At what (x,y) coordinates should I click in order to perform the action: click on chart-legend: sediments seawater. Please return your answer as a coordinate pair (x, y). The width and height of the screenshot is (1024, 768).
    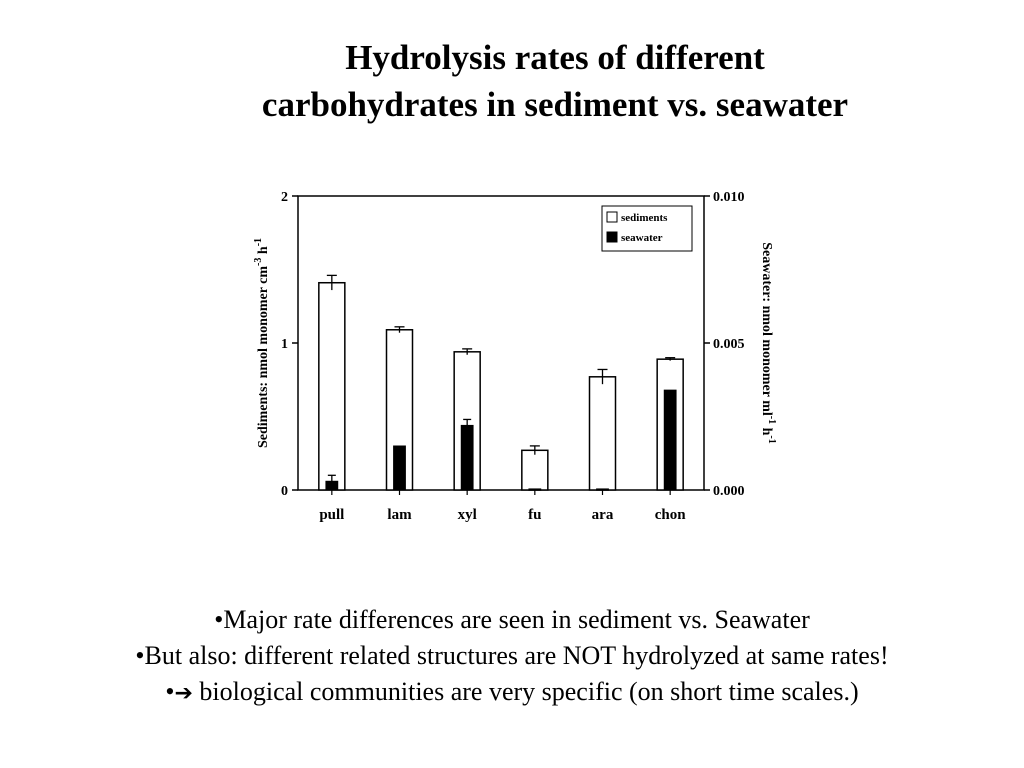
    Looking at the image, I should click on (647, 228).